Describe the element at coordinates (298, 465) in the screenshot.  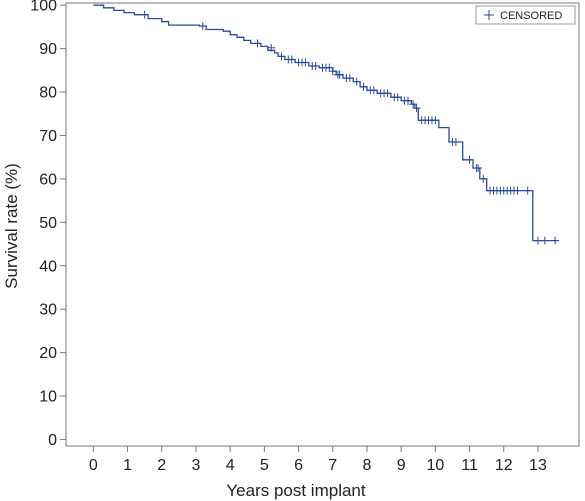
I see `x-tick-label: 6` at that location.